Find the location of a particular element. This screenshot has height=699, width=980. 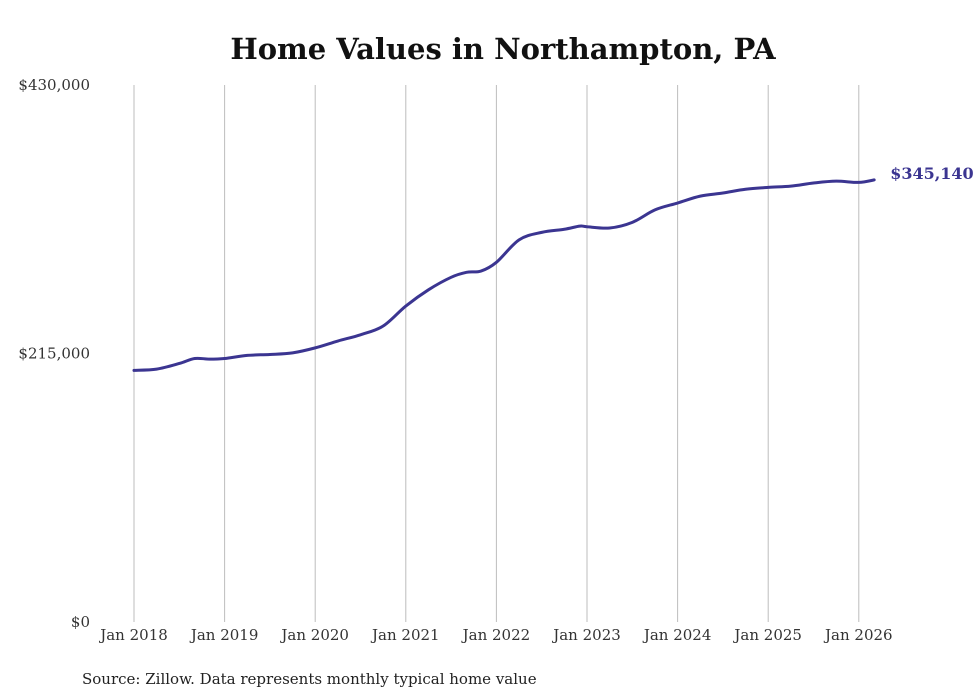

x-tick-label: Jan 2023 is located at coordinates (586, 635).